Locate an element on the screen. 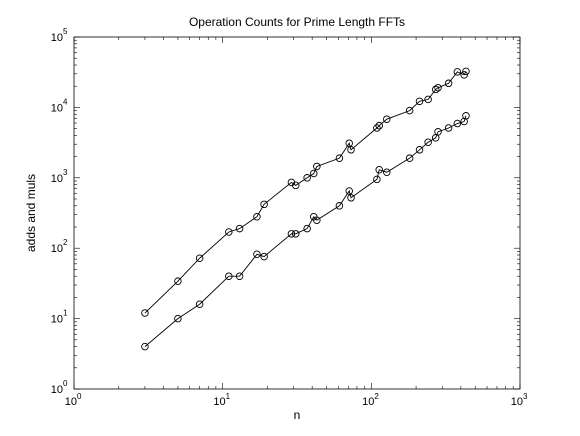 The width and height of the screenshot is (580, 436). x-tick-label: 10 1 is located at coordinates (221, 400).